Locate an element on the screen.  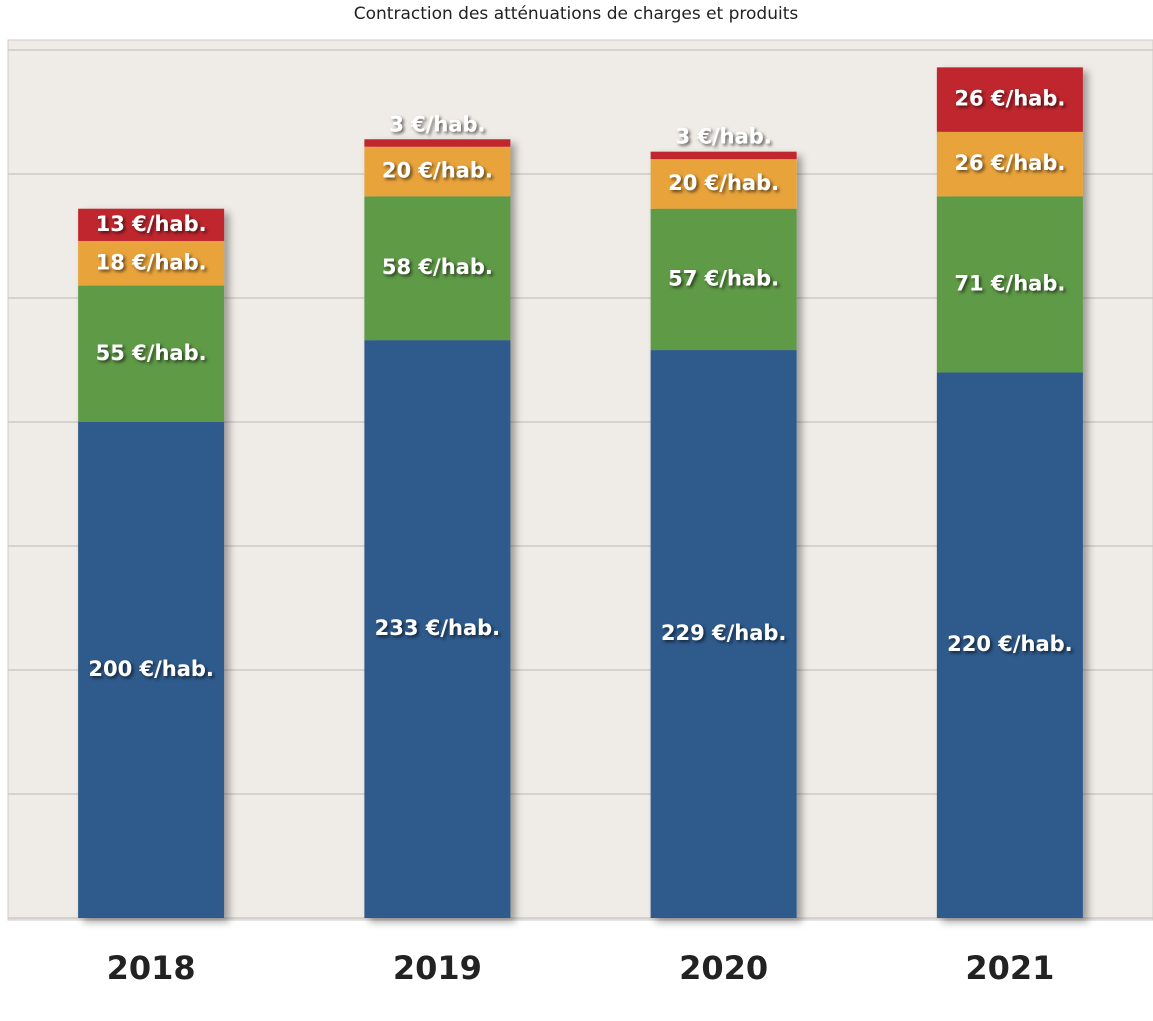
value-label: 229 €/hab. is located at coordinates (724, 633).